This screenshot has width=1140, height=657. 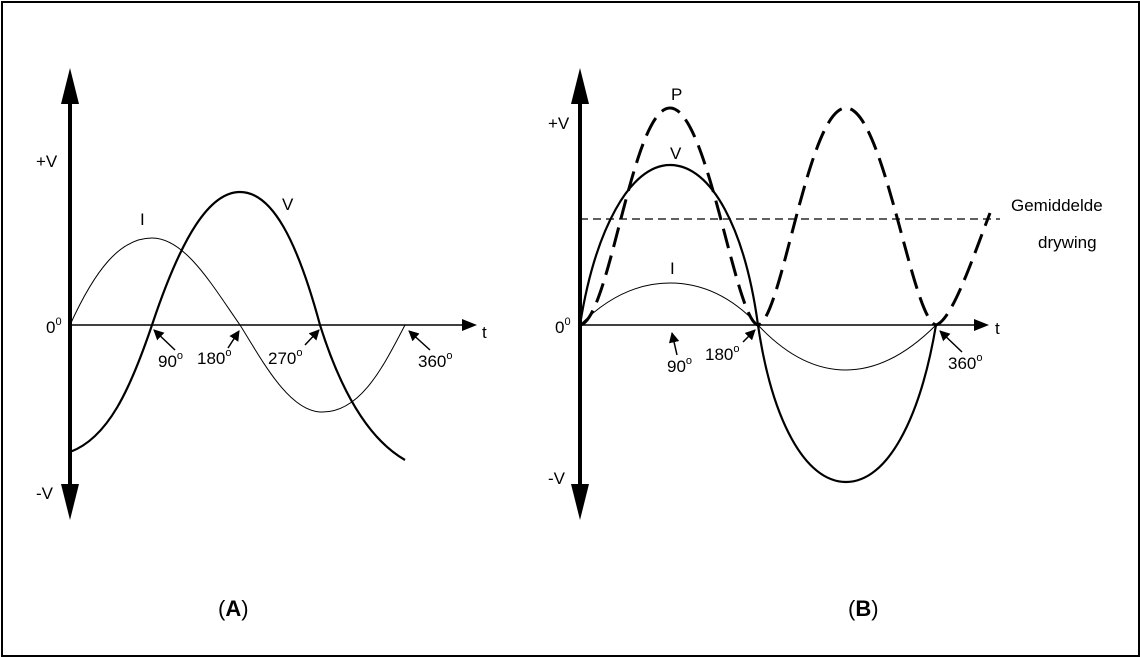 I want to click on panel-b-voltage-label: V, so click(x=676, y=153).